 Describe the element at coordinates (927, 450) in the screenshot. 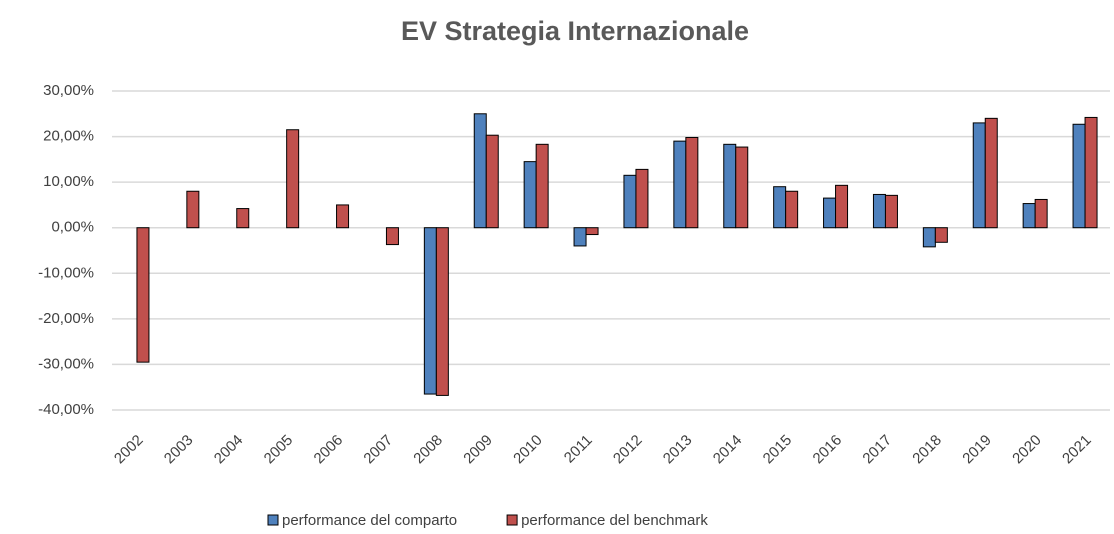

I see `x-tick-label: 2018` at that location.